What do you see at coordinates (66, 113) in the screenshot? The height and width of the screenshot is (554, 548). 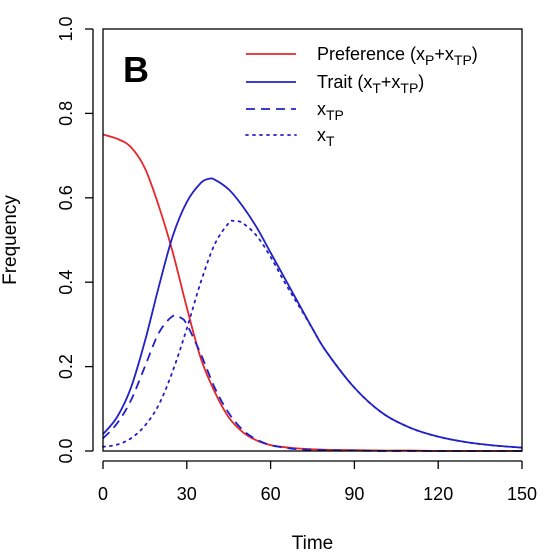 I see `y-tick-label: 0.8` at bounding box center [66, 113].